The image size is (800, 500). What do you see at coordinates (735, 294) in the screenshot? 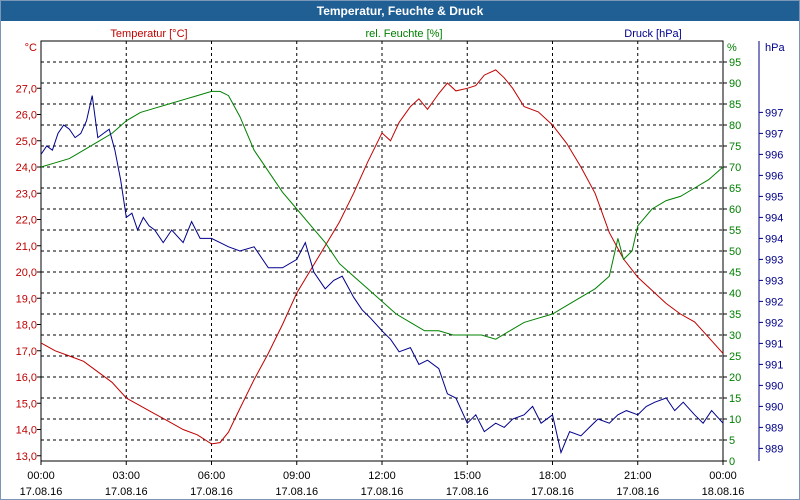
I see `humidity-tick-label: 40` at bounding box center [735, 294].